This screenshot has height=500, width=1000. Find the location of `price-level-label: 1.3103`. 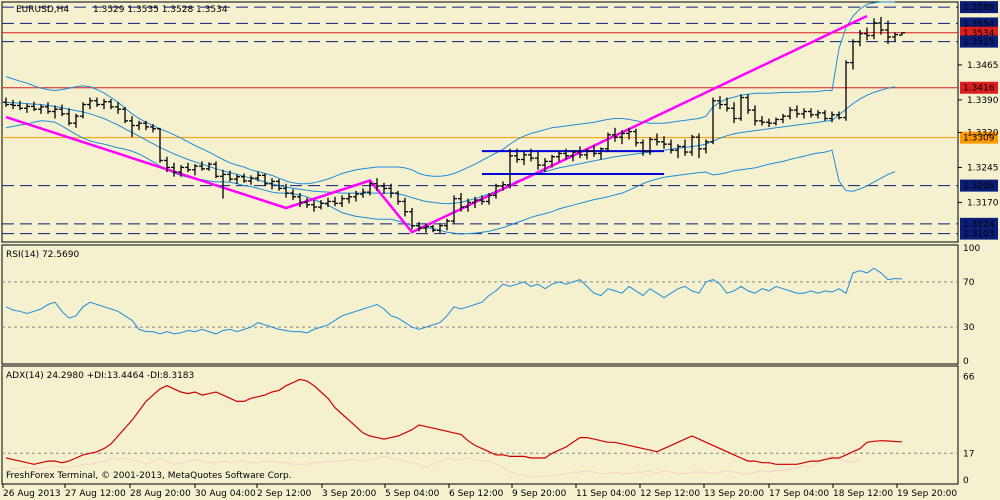

price-level-label: 1.3103 is located at coordinates (979, 235).